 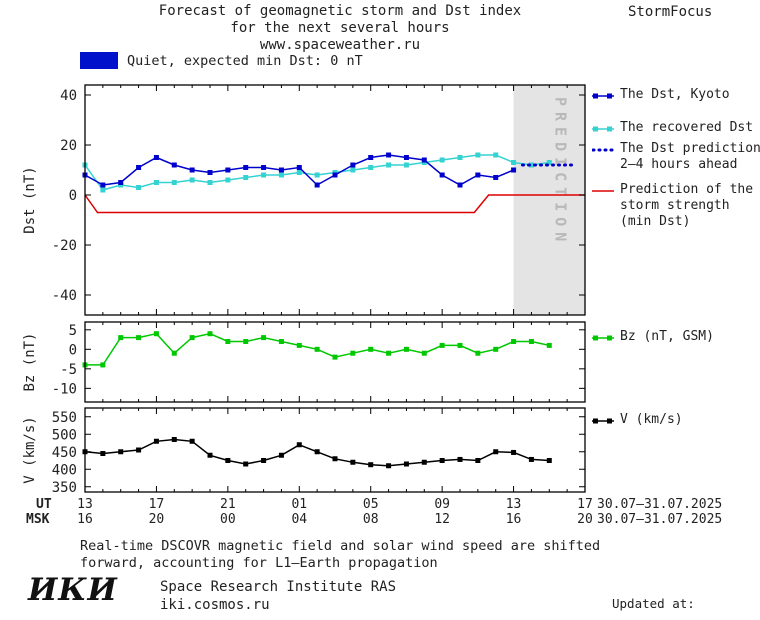 I want to click on y-tick-label: 550, so click(x=64, y=418).